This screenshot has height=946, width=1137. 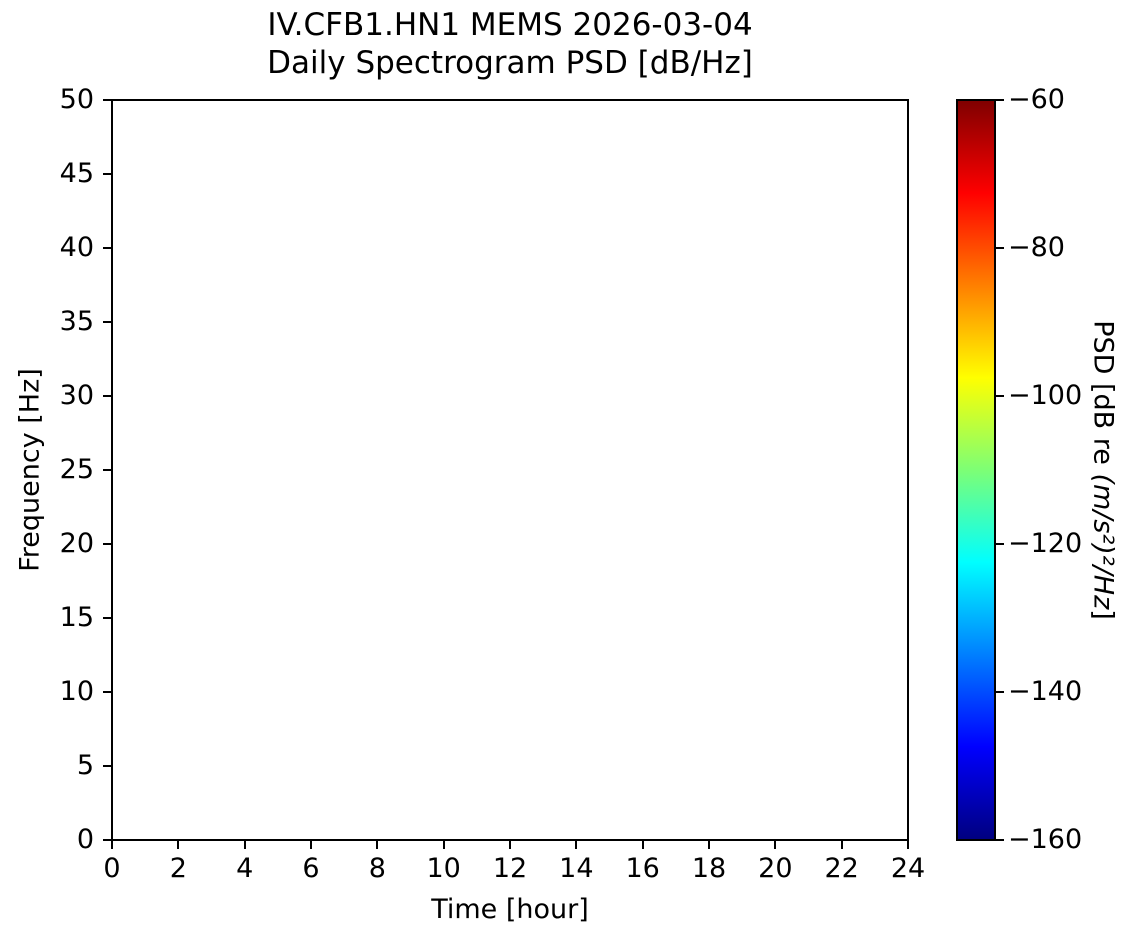 I want to click on y-tick-label: 40, so click(x=76, y=247).